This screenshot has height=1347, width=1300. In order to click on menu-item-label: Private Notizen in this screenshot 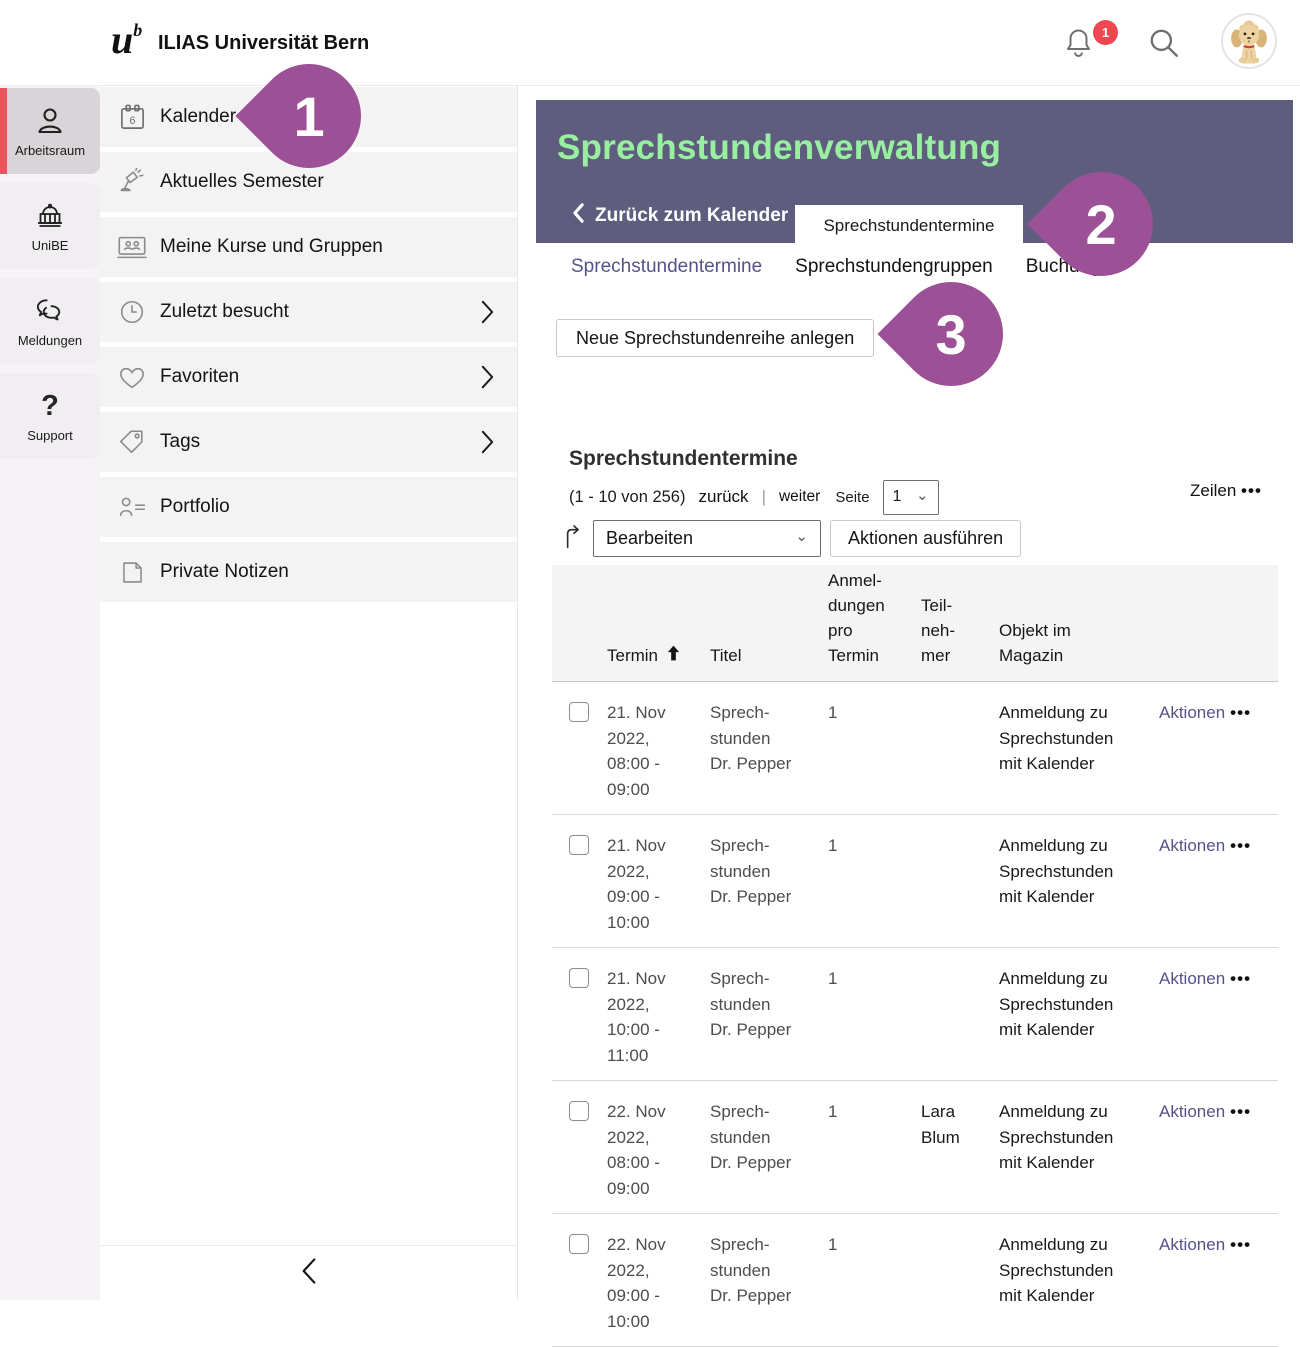, I will do `click(224, 571)`.